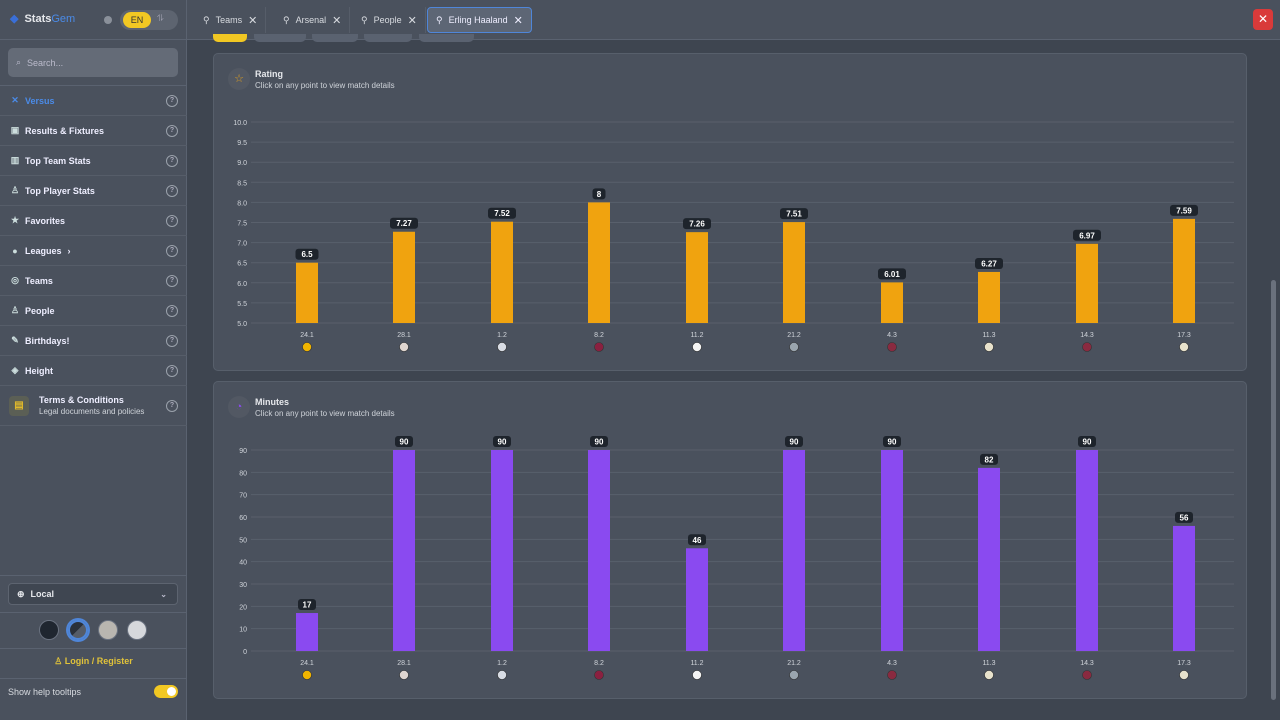 The height and width of the screenshot is (720, 1280). What do you see at coordinates (21, 593) in the screenshot?
I see `globe-icon: ⊕` at bounding box center [21, 593].